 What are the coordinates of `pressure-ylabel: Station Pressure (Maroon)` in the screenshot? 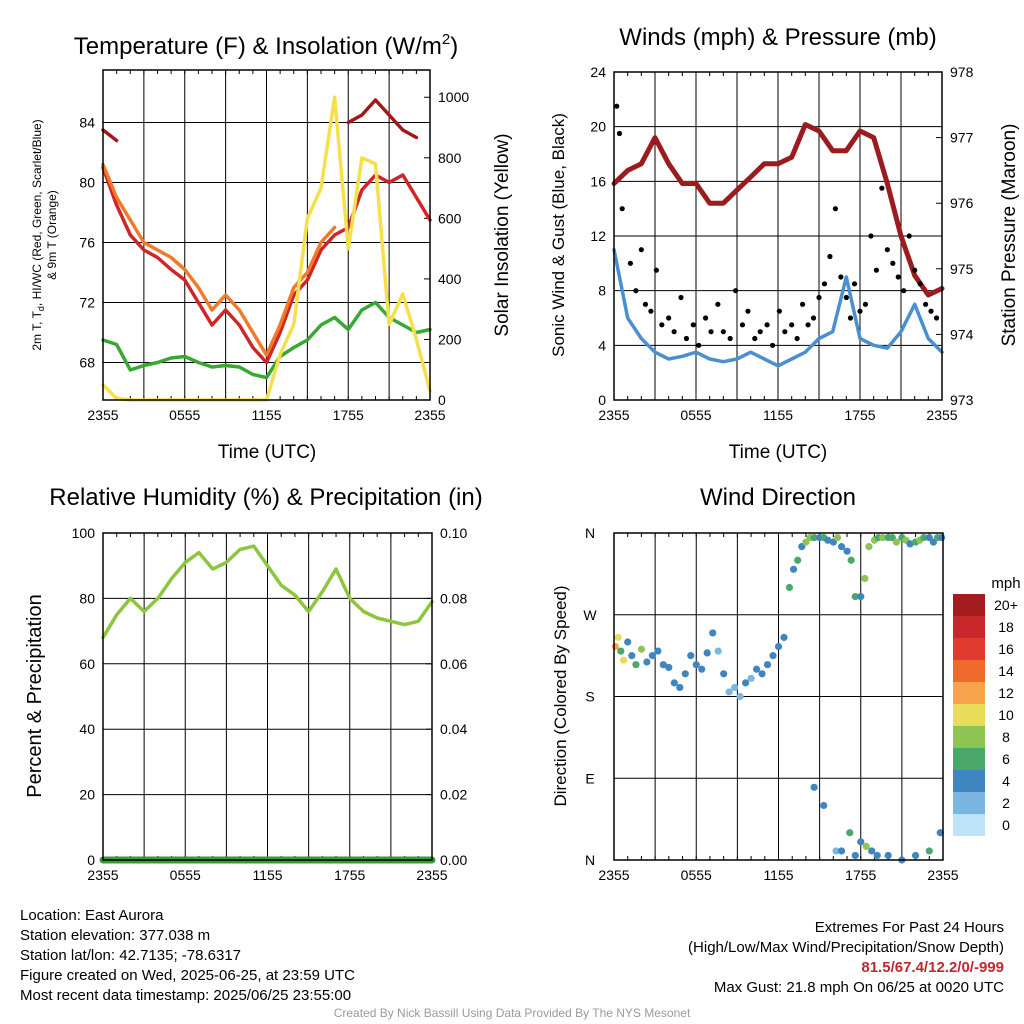 It's located at (1009, 235).